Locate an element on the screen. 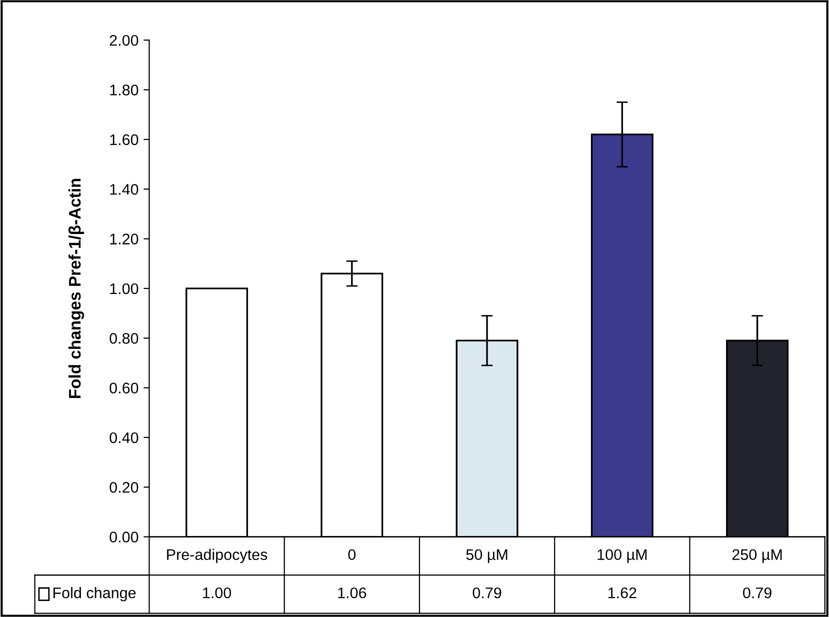 This screenshot has width=829, height=617. data-label: 1.00 is located at coordinates (217, 592).